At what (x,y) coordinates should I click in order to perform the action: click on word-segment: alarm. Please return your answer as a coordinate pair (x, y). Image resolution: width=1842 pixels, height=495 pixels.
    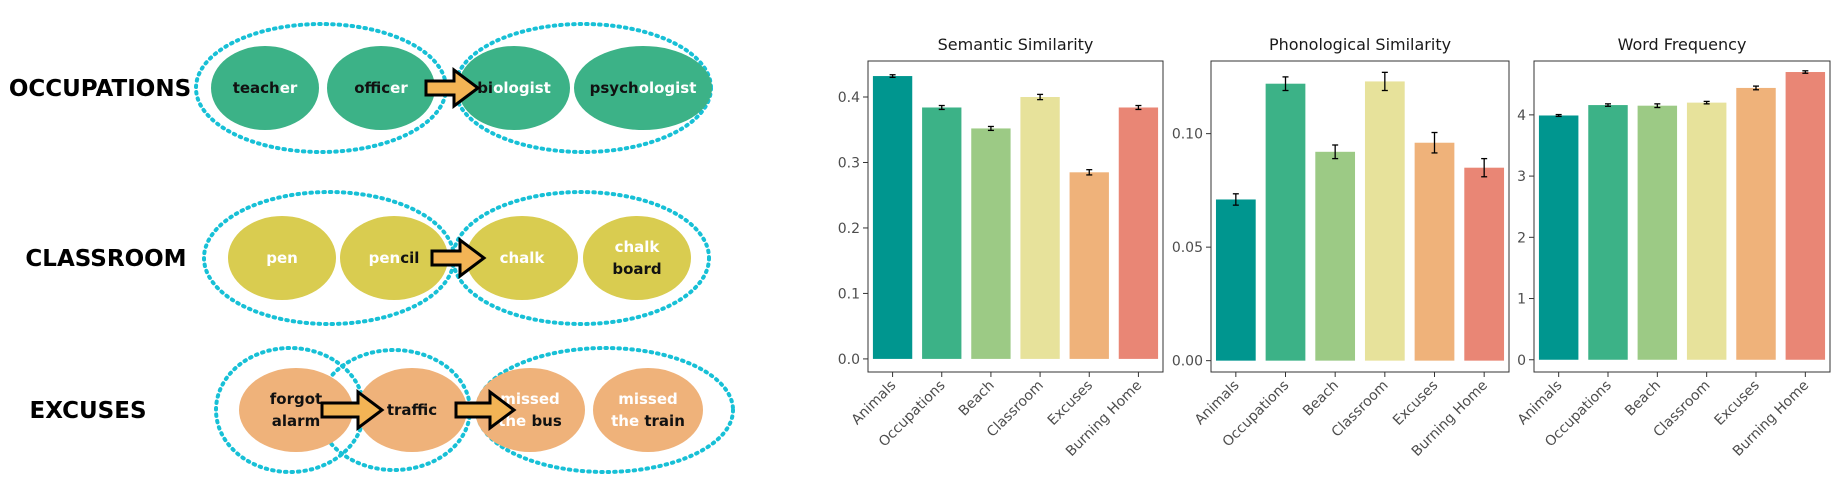
    Looking at the image, I should click on (296, 421).